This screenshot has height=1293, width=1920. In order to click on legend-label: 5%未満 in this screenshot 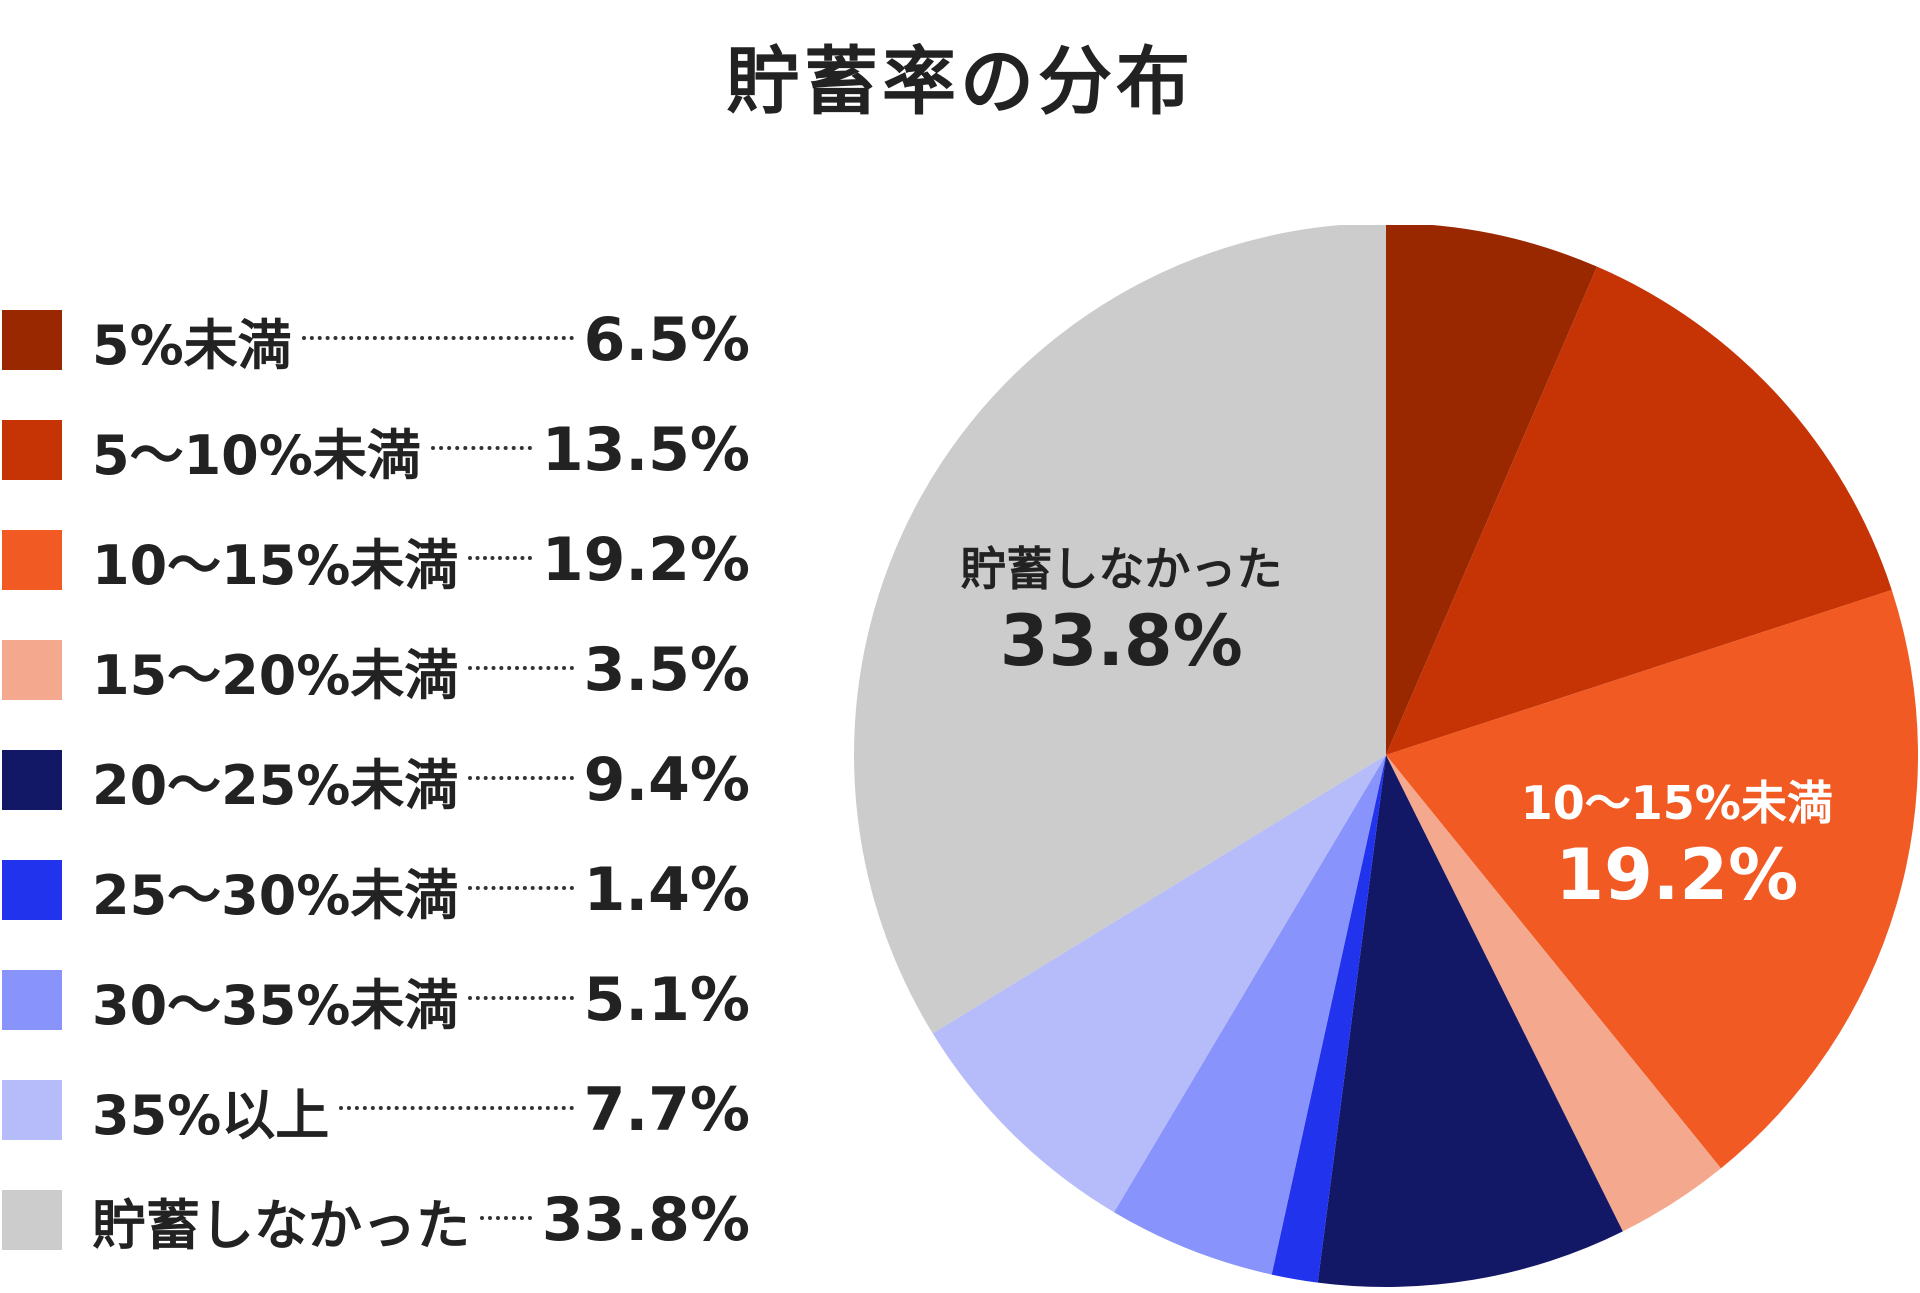, I will do `click(192, 345)`.